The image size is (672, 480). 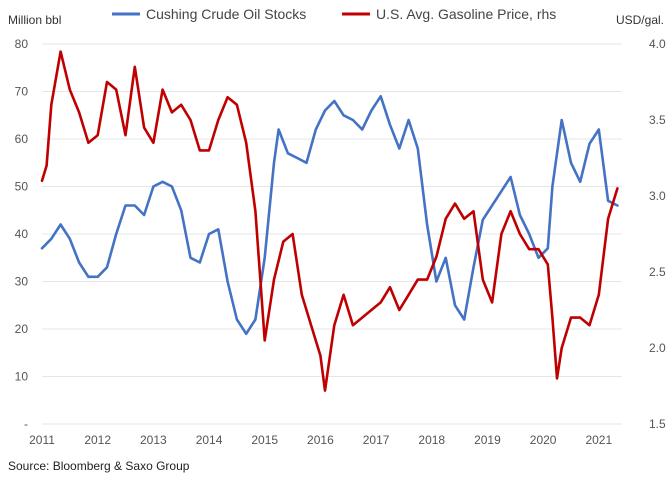 What do you see at coordinates (657, 120) in the screenshot?
I see `y-right-tick-label: 3.5` at bounding box center [657, 120].